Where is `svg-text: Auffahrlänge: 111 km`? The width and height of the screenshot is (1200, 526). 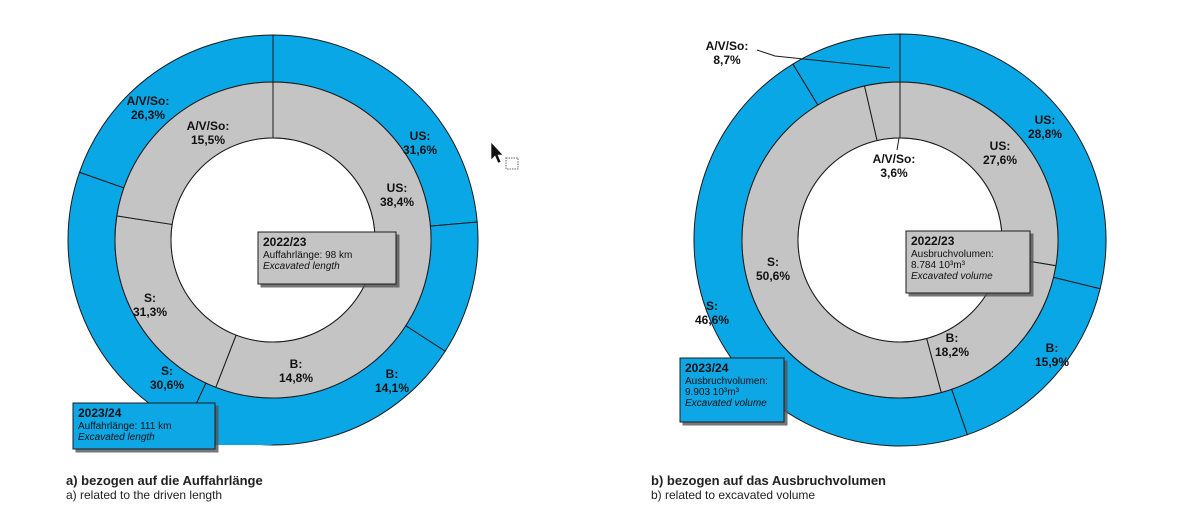 svg-text: Auffahrlänge: 111 km is located at coordinates (124, 426).